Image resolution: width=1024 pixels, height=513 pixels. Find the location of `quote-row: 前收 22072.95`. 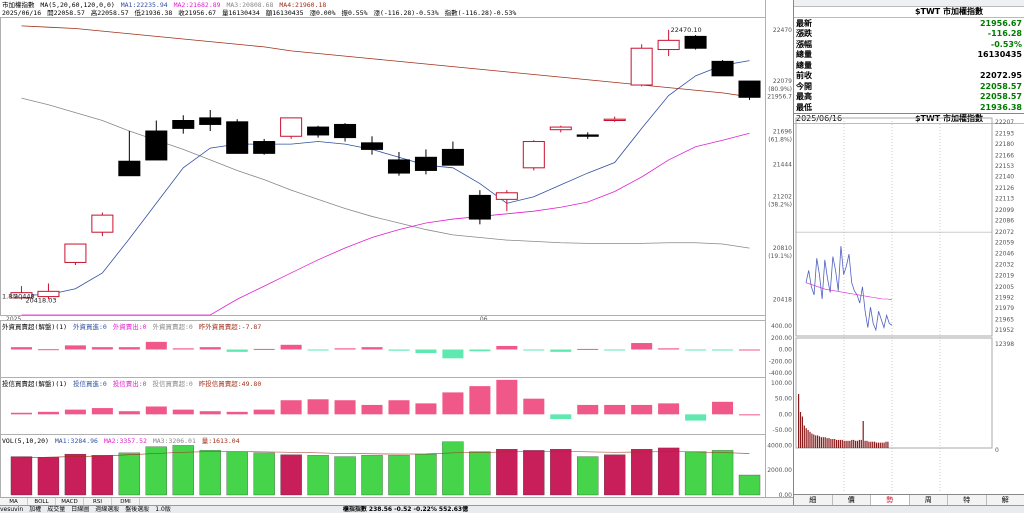

quote-row: 前收 22072.95 is located at coordinates (909, 76).